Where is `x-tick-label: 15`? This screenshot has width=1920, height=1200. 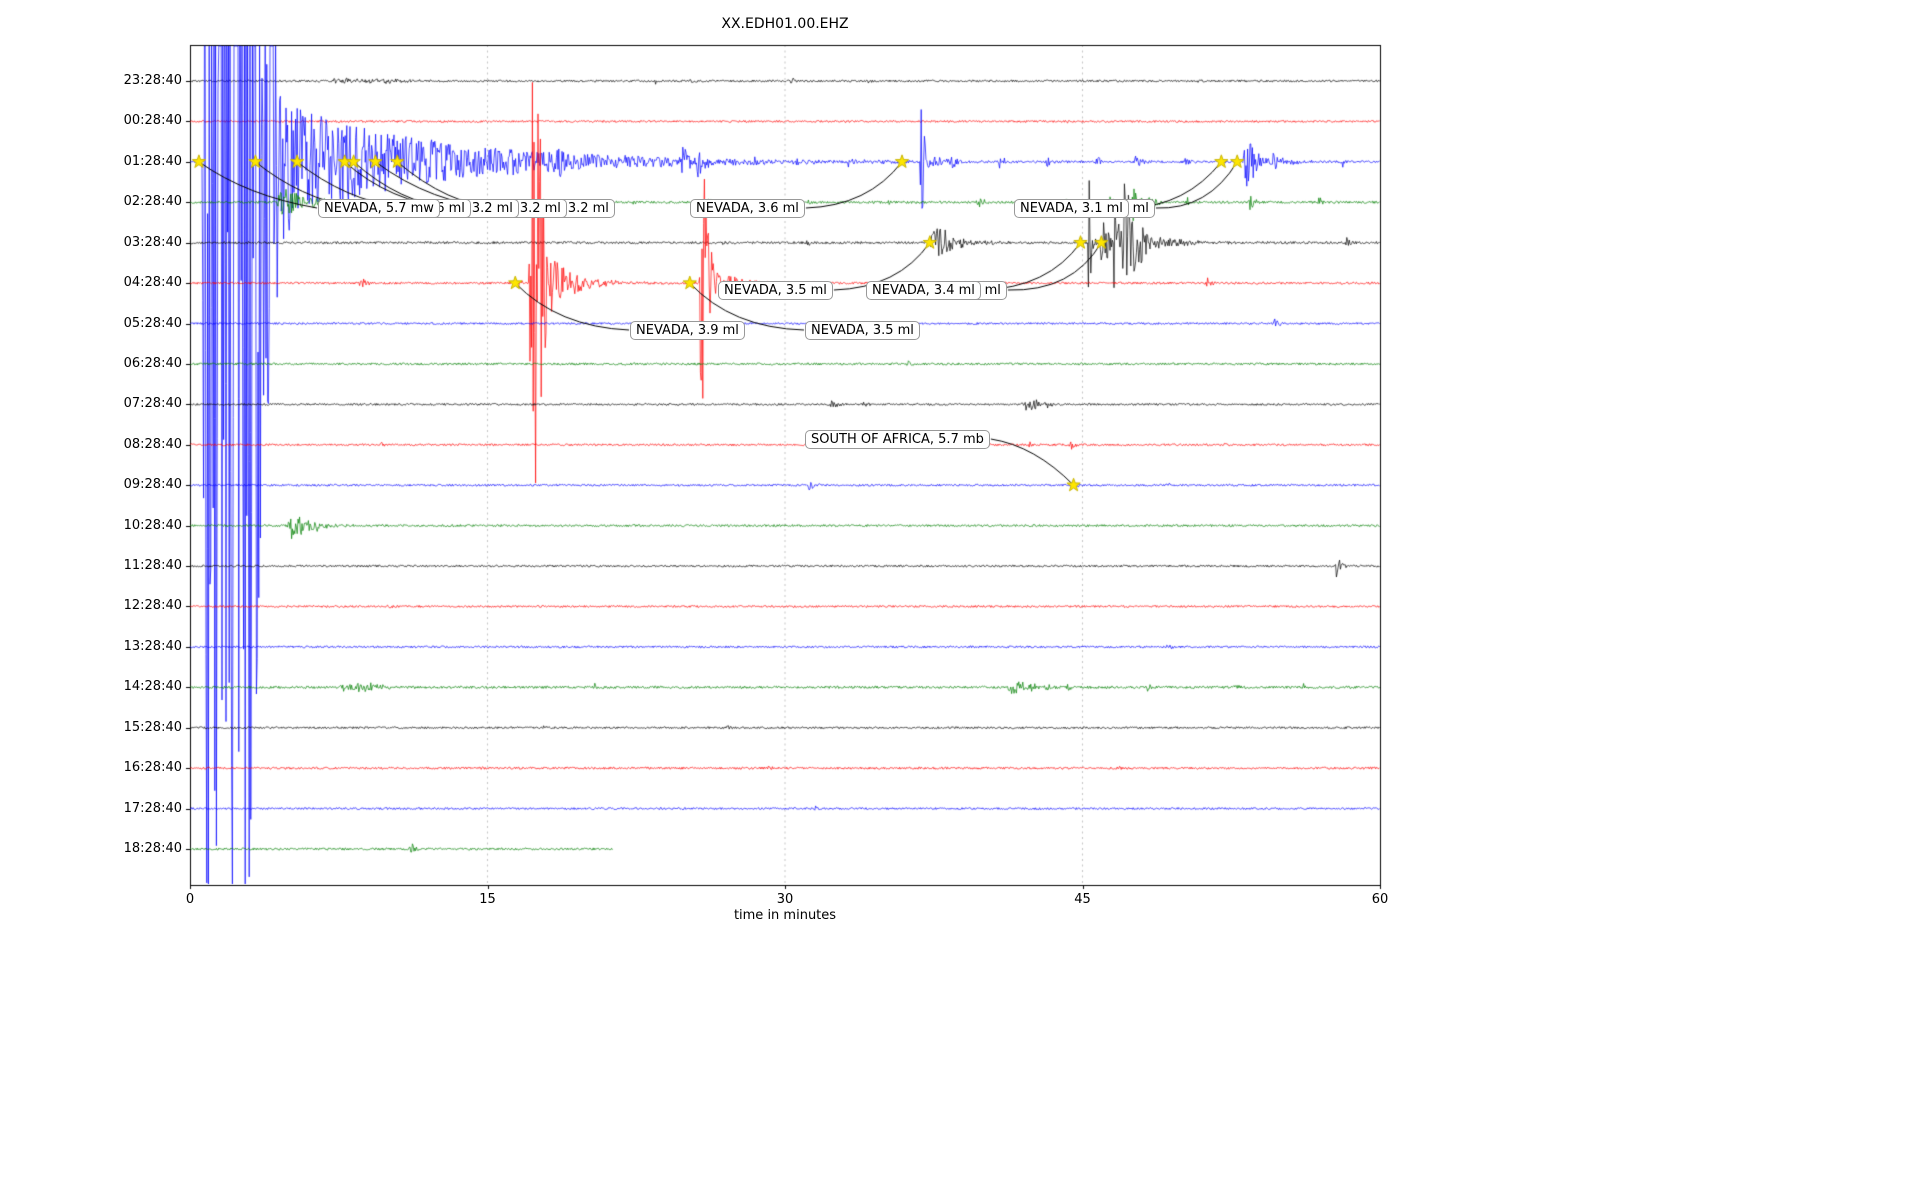 x-tick-label: 15 is located at coordinates (487, 899).